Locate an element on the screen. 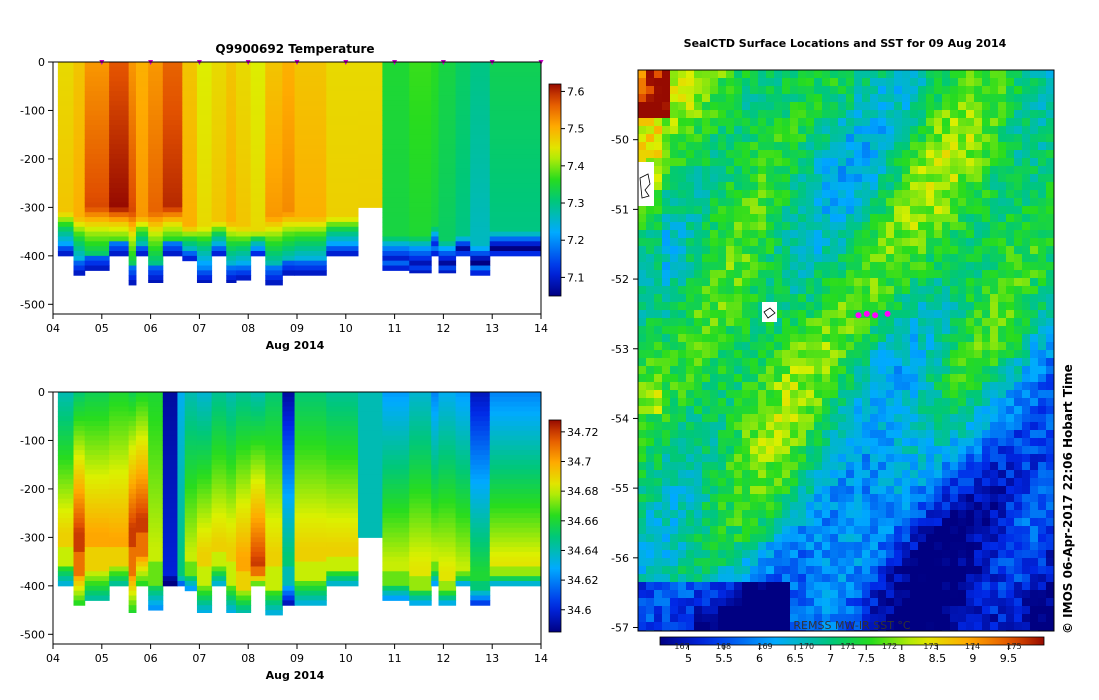 The image size is (1099, 700). colorbar-tick-label: 34.7 is located at coordinates (579, 462).